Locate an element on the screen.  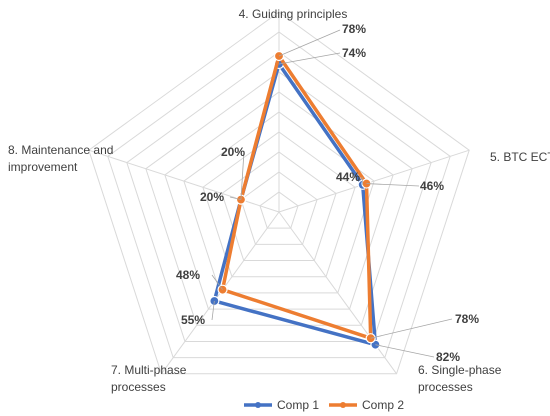
legend-item-comp1: Comp 1 is located at coordinates (281, 405).